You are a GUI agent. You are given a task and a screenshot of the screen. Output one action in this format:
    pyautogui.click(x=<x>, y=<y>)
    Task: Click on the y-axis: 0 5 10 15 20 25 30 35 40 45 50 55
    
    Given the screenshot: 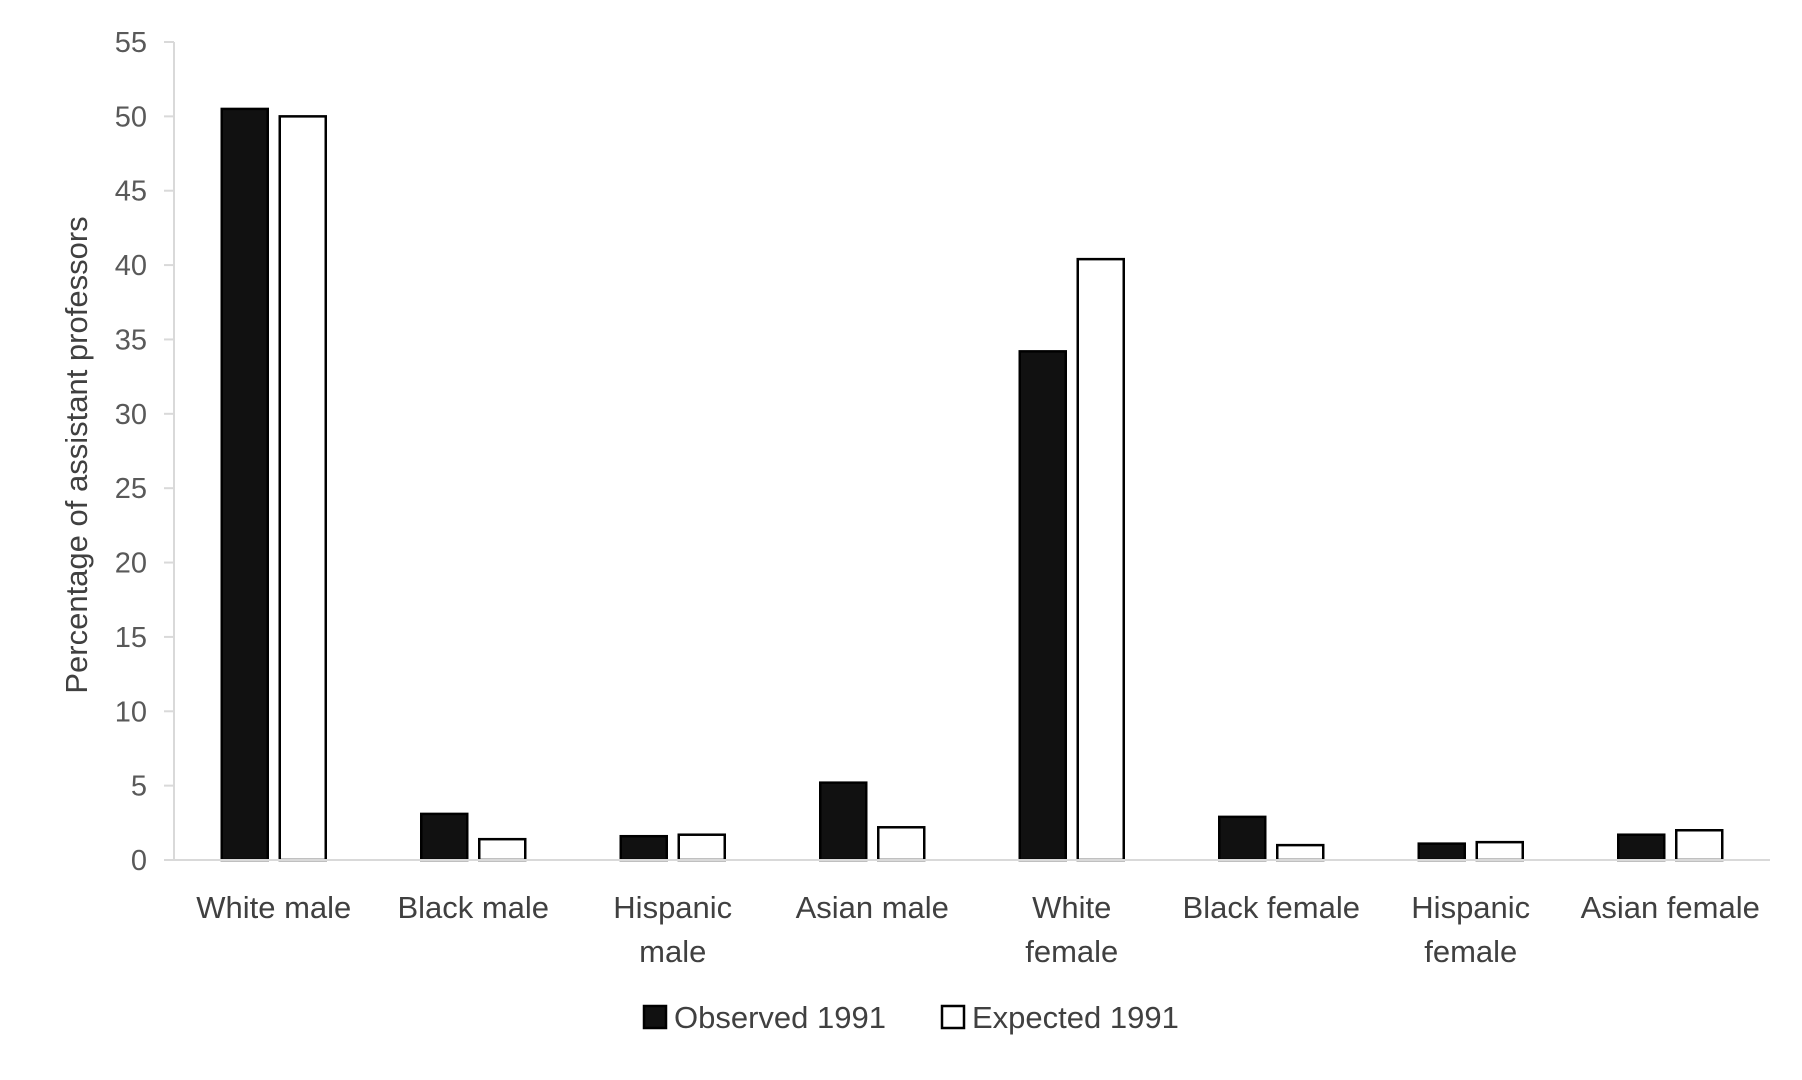 What is the action you would take?
    pyautogui.click(x=145, y=452)
    